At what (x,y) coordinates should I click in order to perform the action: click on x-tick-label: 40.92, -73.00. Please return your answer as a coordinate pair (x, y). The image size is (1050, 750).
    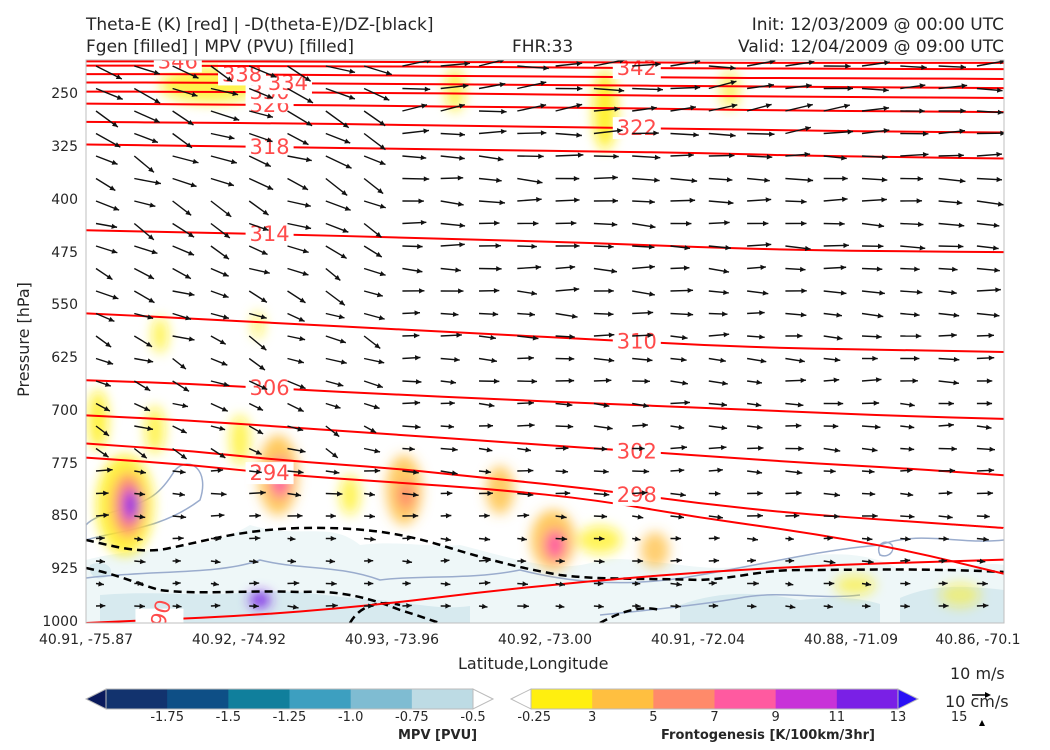
    Looking at the image, I should click on (545, 640).